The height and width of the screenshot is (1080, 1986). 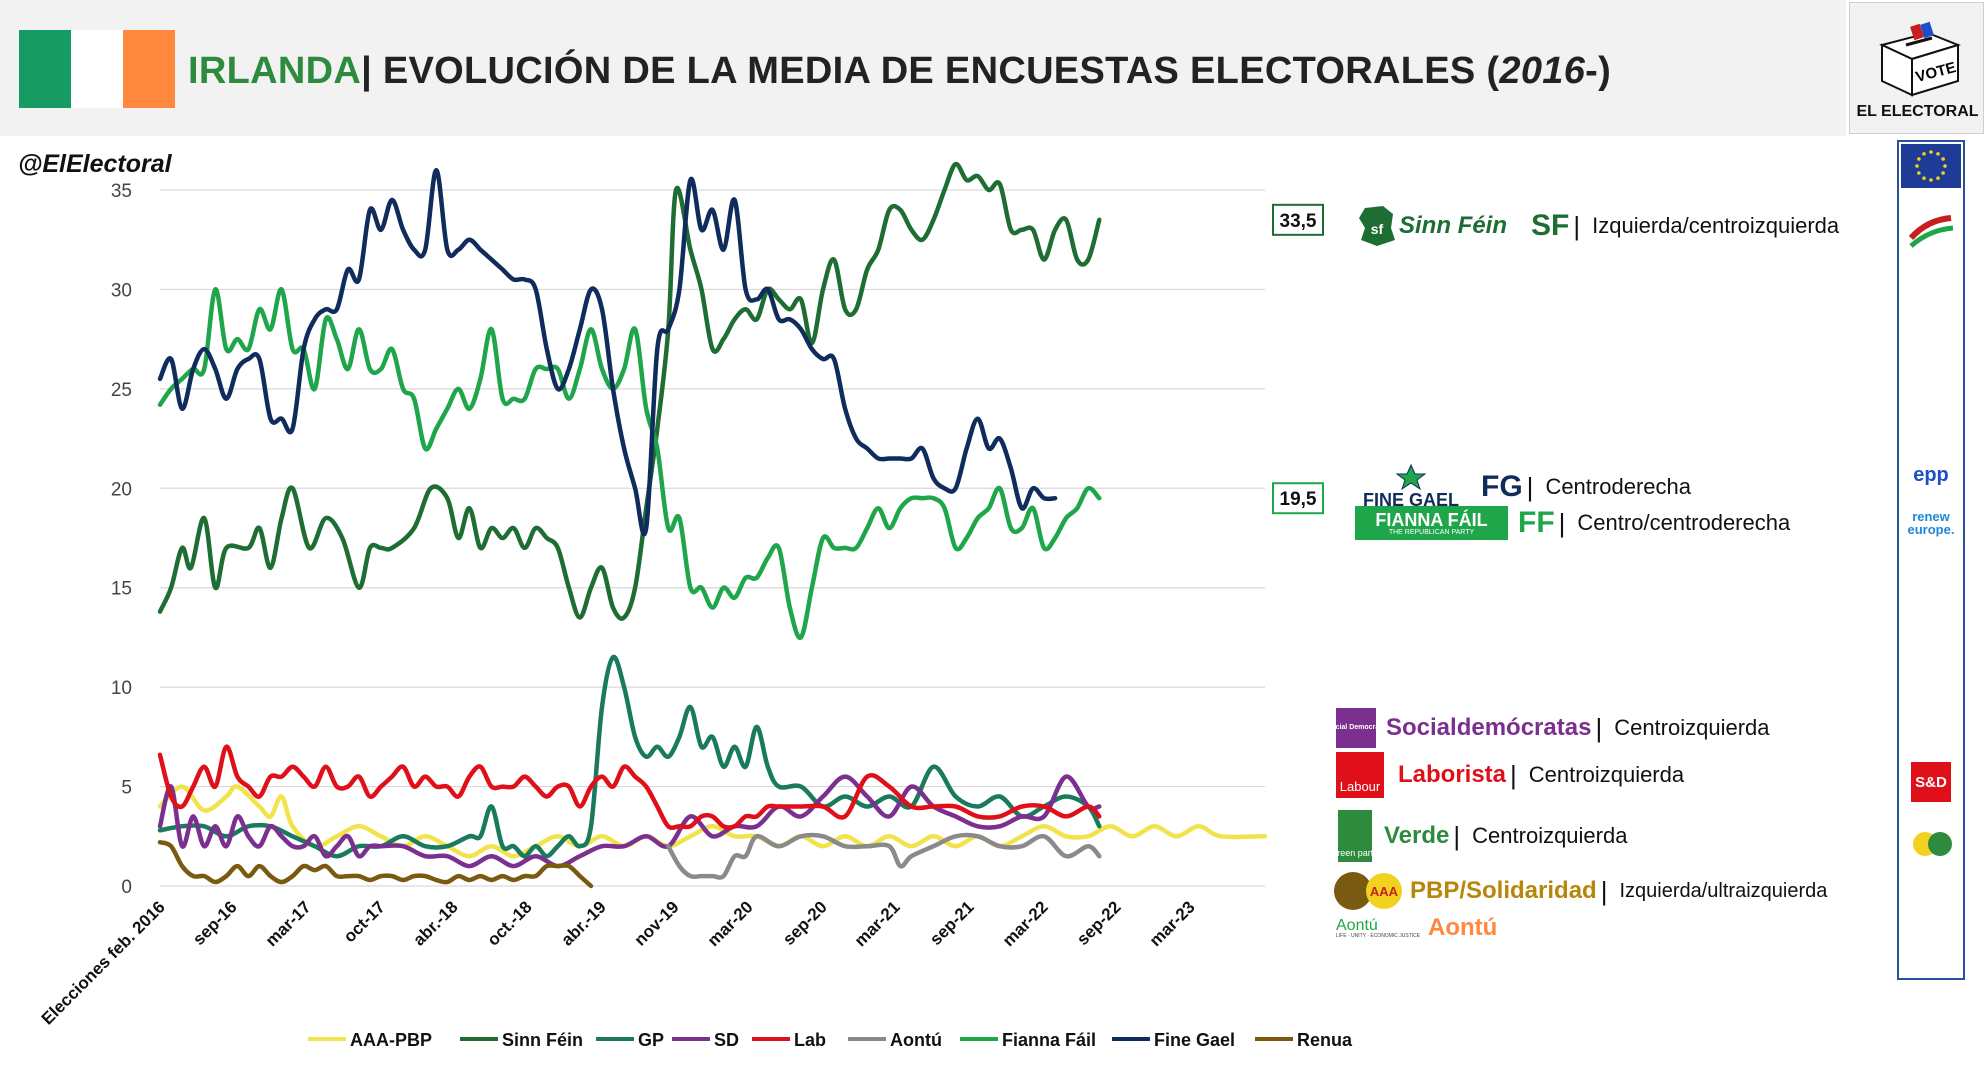 I want to click on party-abbr: FF, so click(x=1536, y=522).